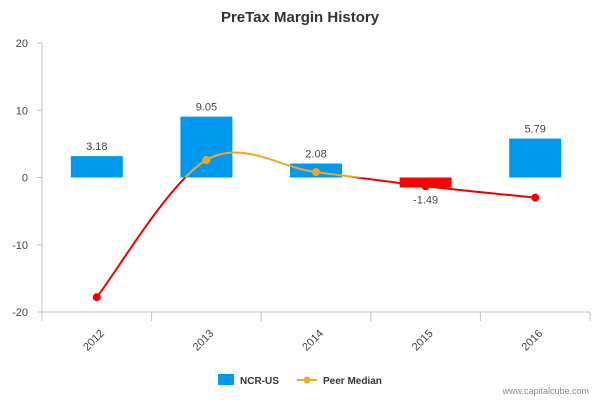  What do you see at coordinates (96, 147) in the screenshot?
I see `data-label-2012: 3.18` at bounding box center [96, 147].